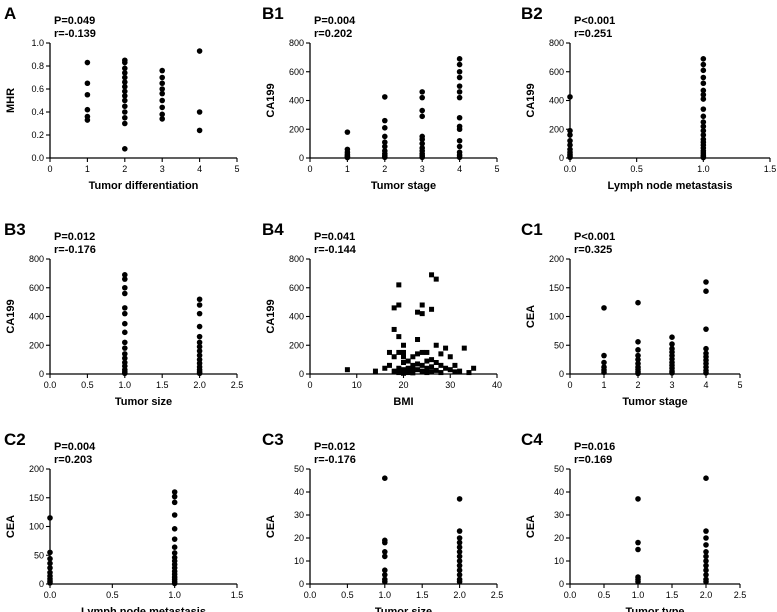 This screenshot has width=777, height=612. What do you see at coordinates (422, 169) in the screenshot?
I see `x-tick-label: 3` at bounding box center [422, 169].